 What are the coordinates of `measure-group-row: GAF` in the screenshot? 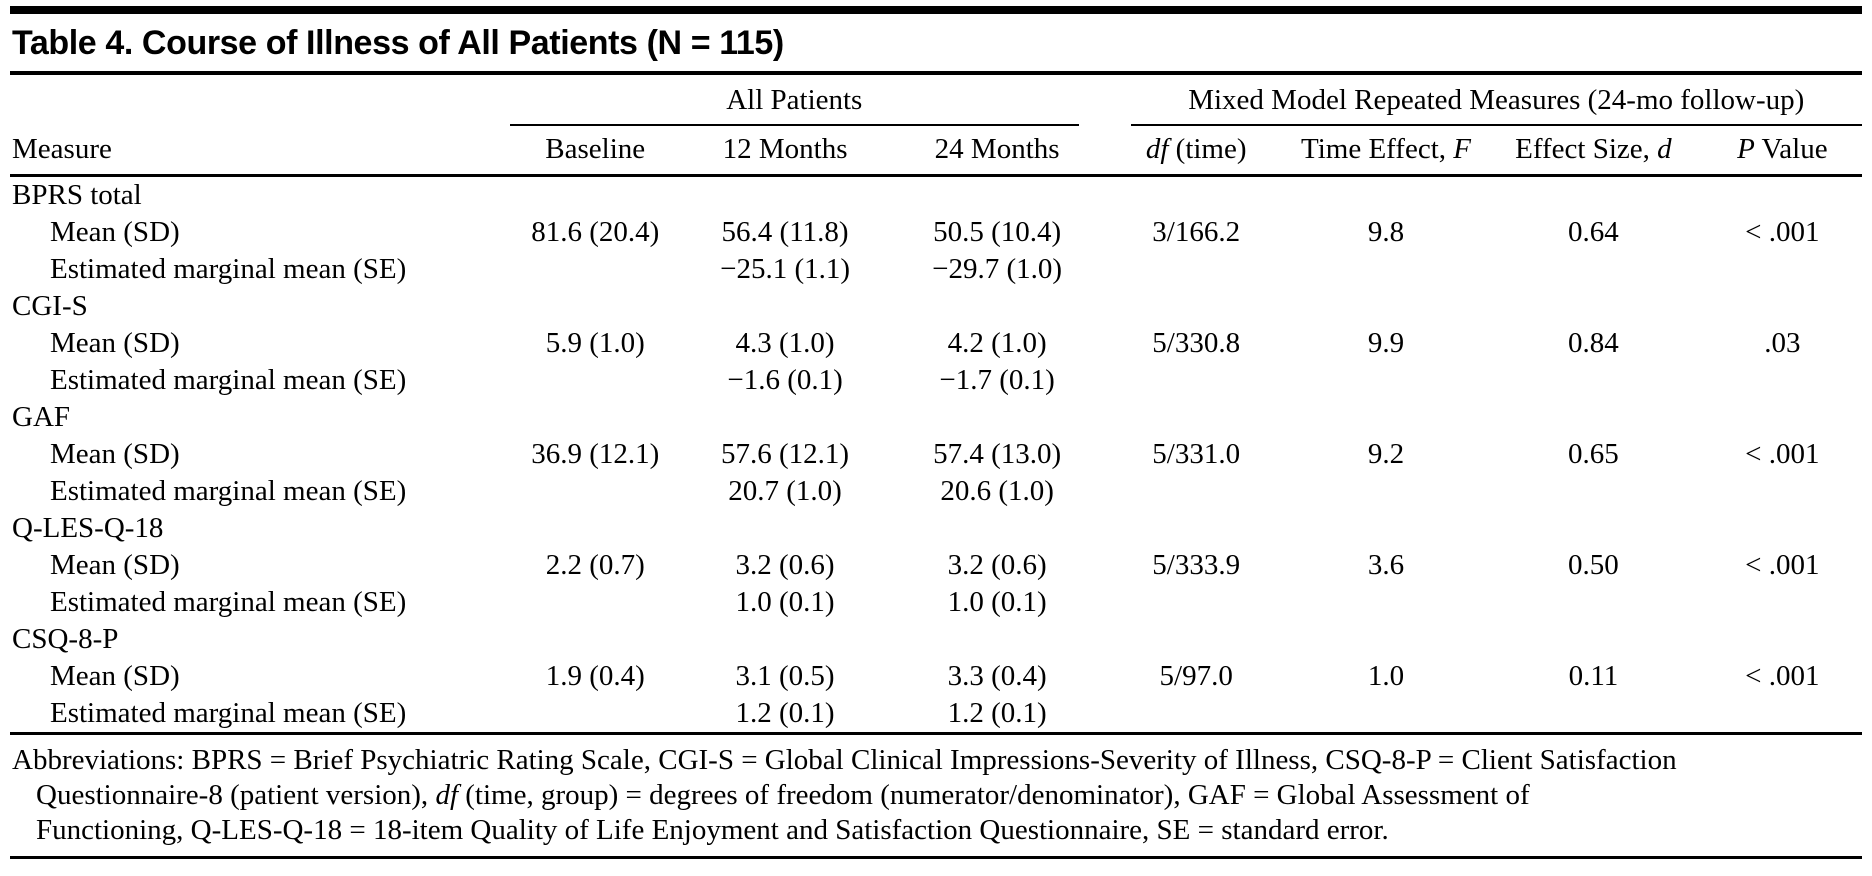 It's located at (936, 417).